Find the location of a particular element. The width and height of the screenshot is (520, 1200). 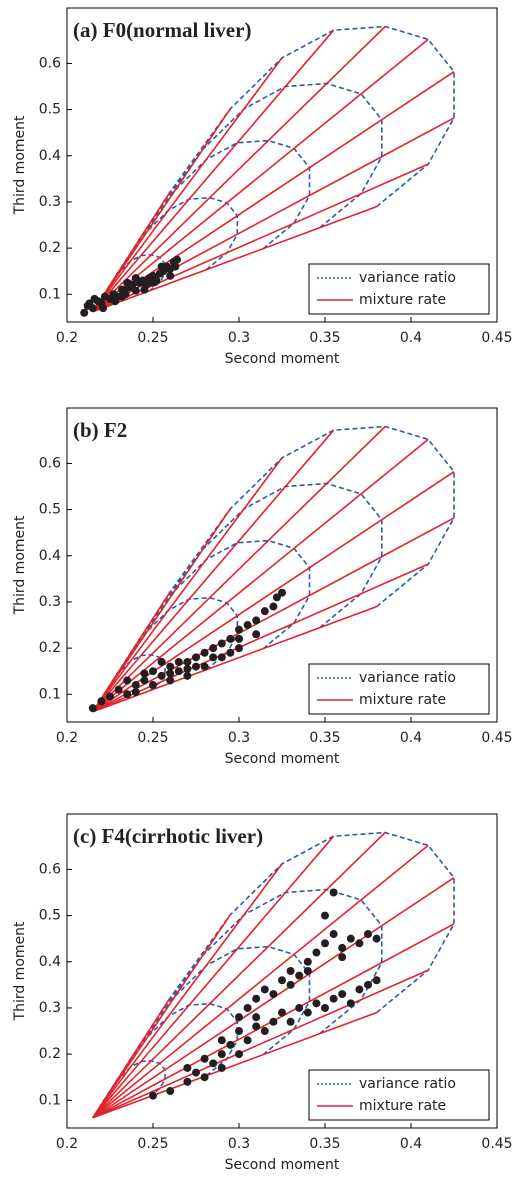

y-tick-label: 0.3 is located at coordinates (50, 202).